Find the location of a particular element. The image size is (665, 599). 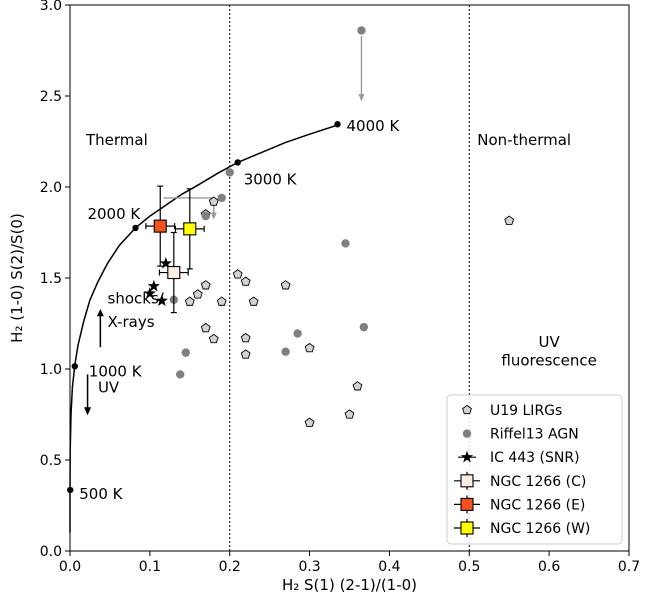

y-tick-label: 2.0 is located at coordinates (51, 188).